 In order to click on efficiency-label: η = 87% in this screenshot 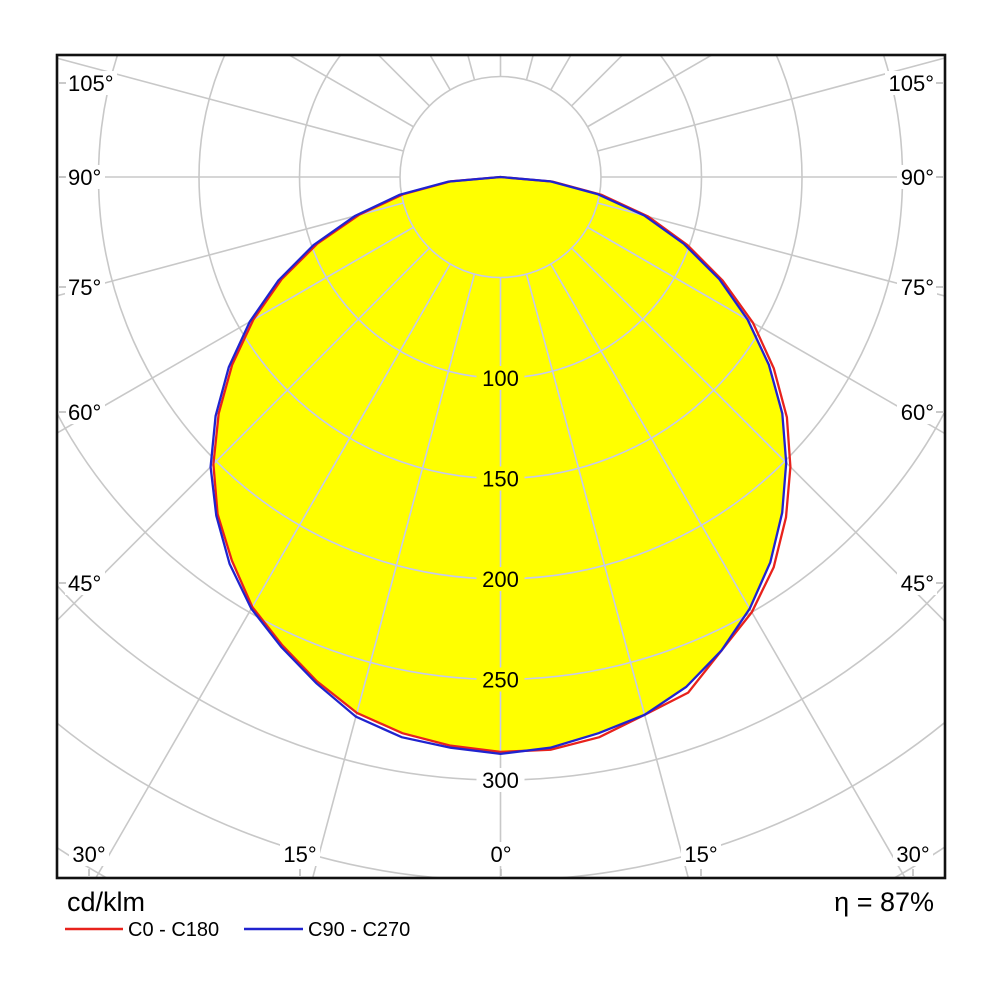, I will do `click(884, 902)`.